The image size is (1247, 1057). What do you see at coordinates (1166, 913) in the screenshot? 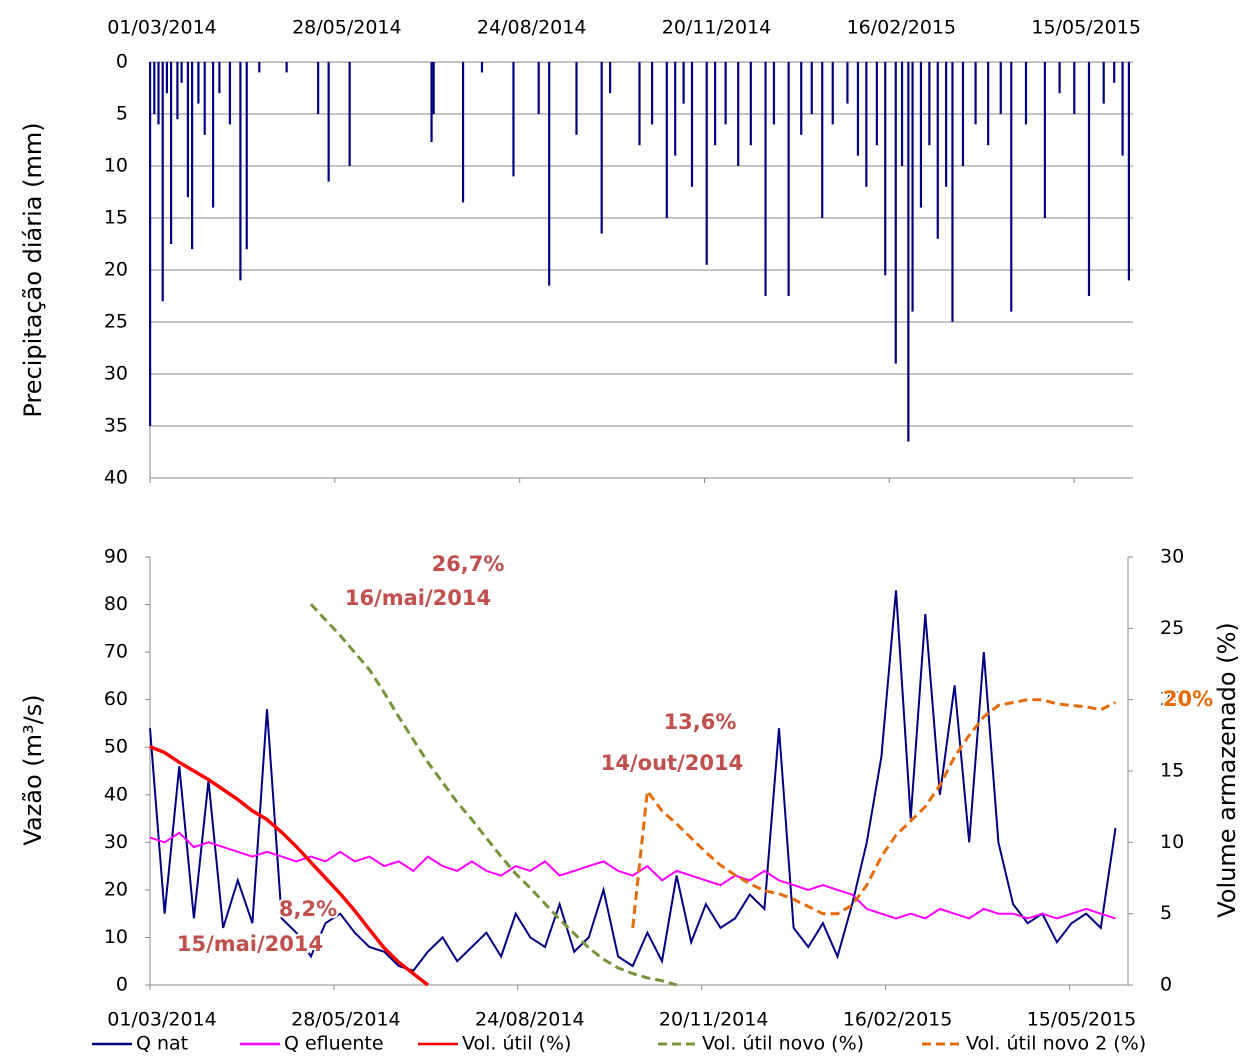
I see `y2-tick-label: 5` at bounding box center [1166, 913].